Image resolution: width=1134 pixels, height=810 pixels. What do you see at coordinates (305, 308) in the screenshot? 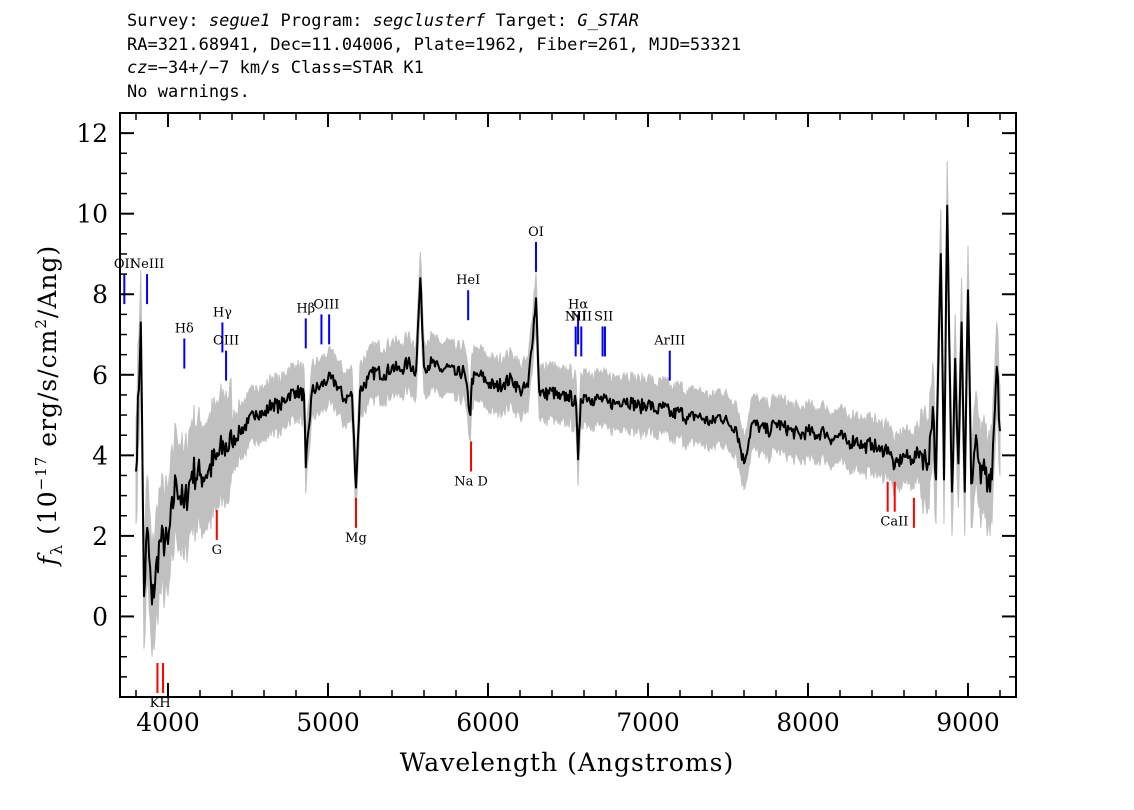
I see `line-label: Hβ` at bounding box center [305, 308].